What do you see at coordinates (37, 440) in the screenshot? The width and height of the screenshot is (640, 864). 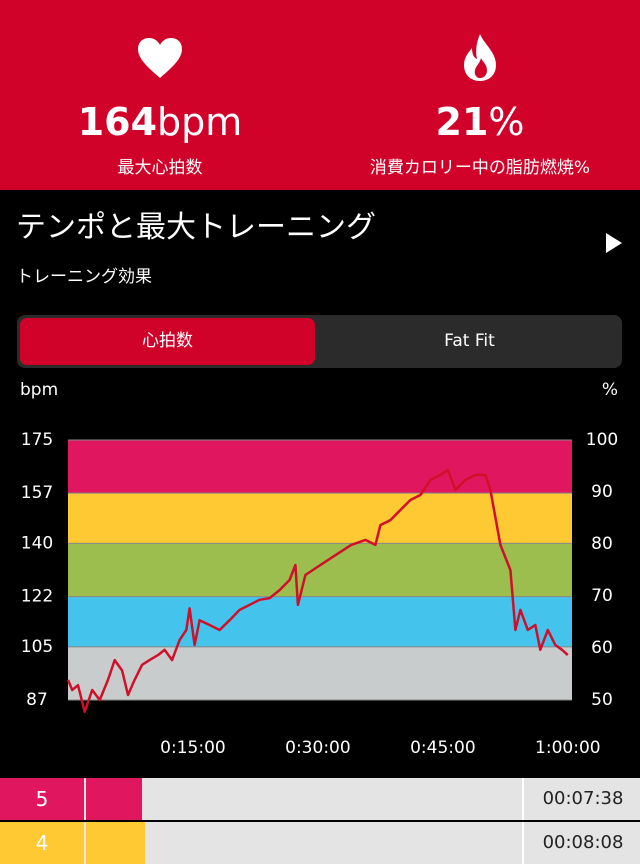 I see `y-tick-label: 175` at bounding box center [37, 440].